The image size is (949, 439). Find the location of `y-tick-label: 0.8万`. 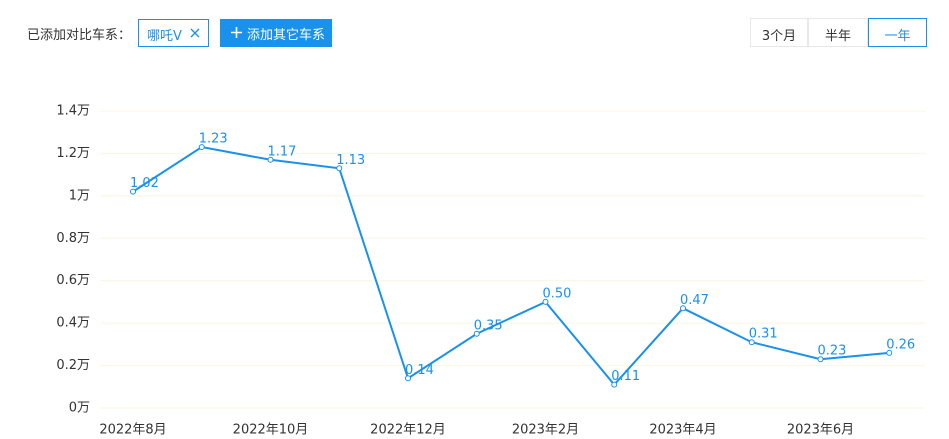

y-tick-label: 0.8万 is located at coordinates (73, 238).